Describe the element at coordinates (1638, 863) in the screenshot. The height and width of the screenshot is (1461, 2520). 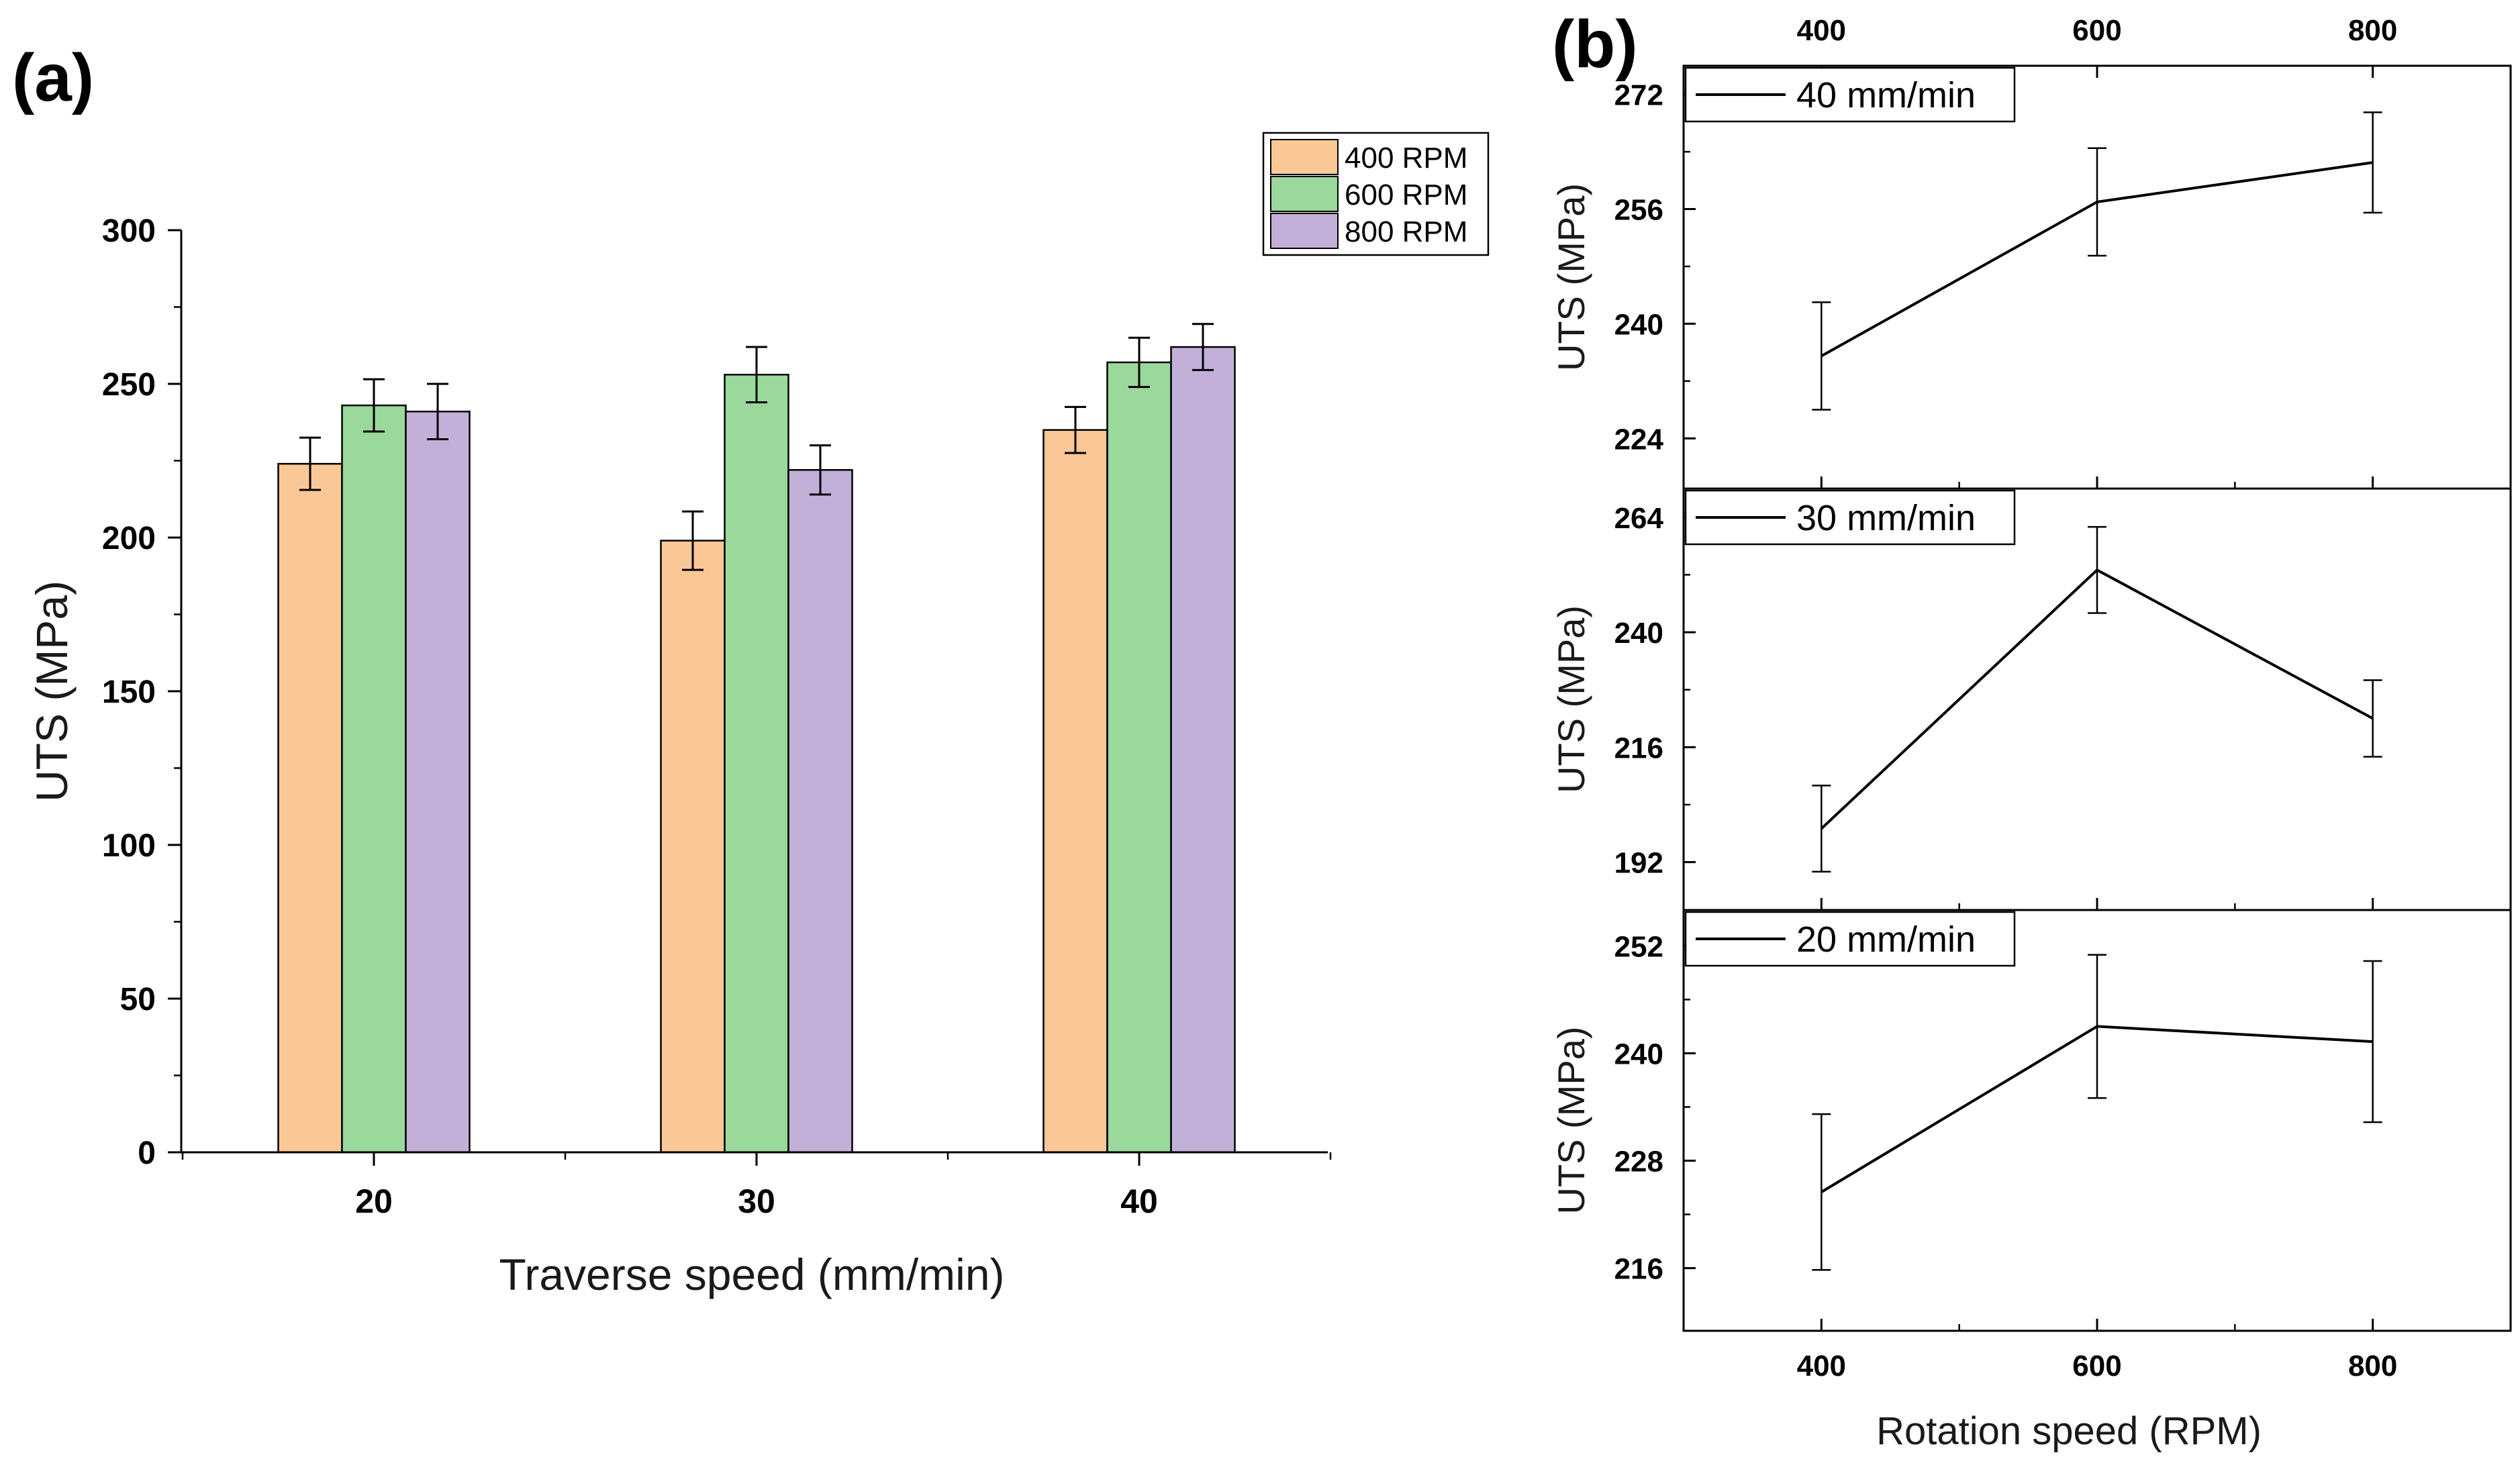
I see `y-tick-label: 192` at that location.